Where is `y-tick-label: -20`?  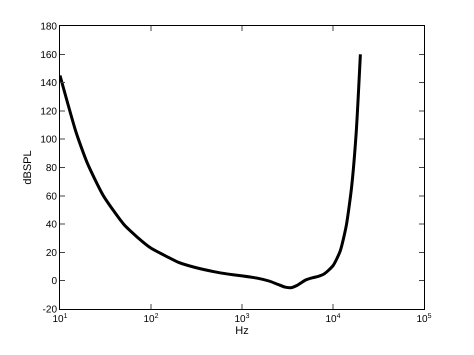
y-tick-label: -20 is located at coordinates (50, 310).